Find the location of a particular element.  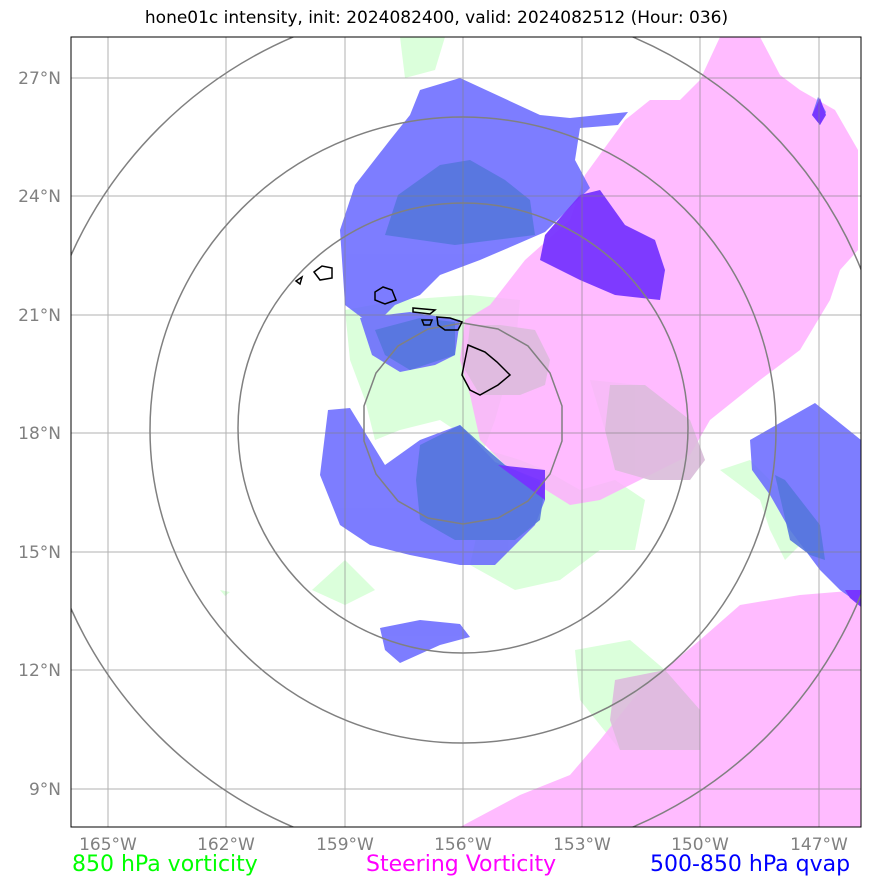

latitude-labels: 27°N 24°N 21°N 18°N 15°N 12°N 9°N is located at coordinates (39, 434).